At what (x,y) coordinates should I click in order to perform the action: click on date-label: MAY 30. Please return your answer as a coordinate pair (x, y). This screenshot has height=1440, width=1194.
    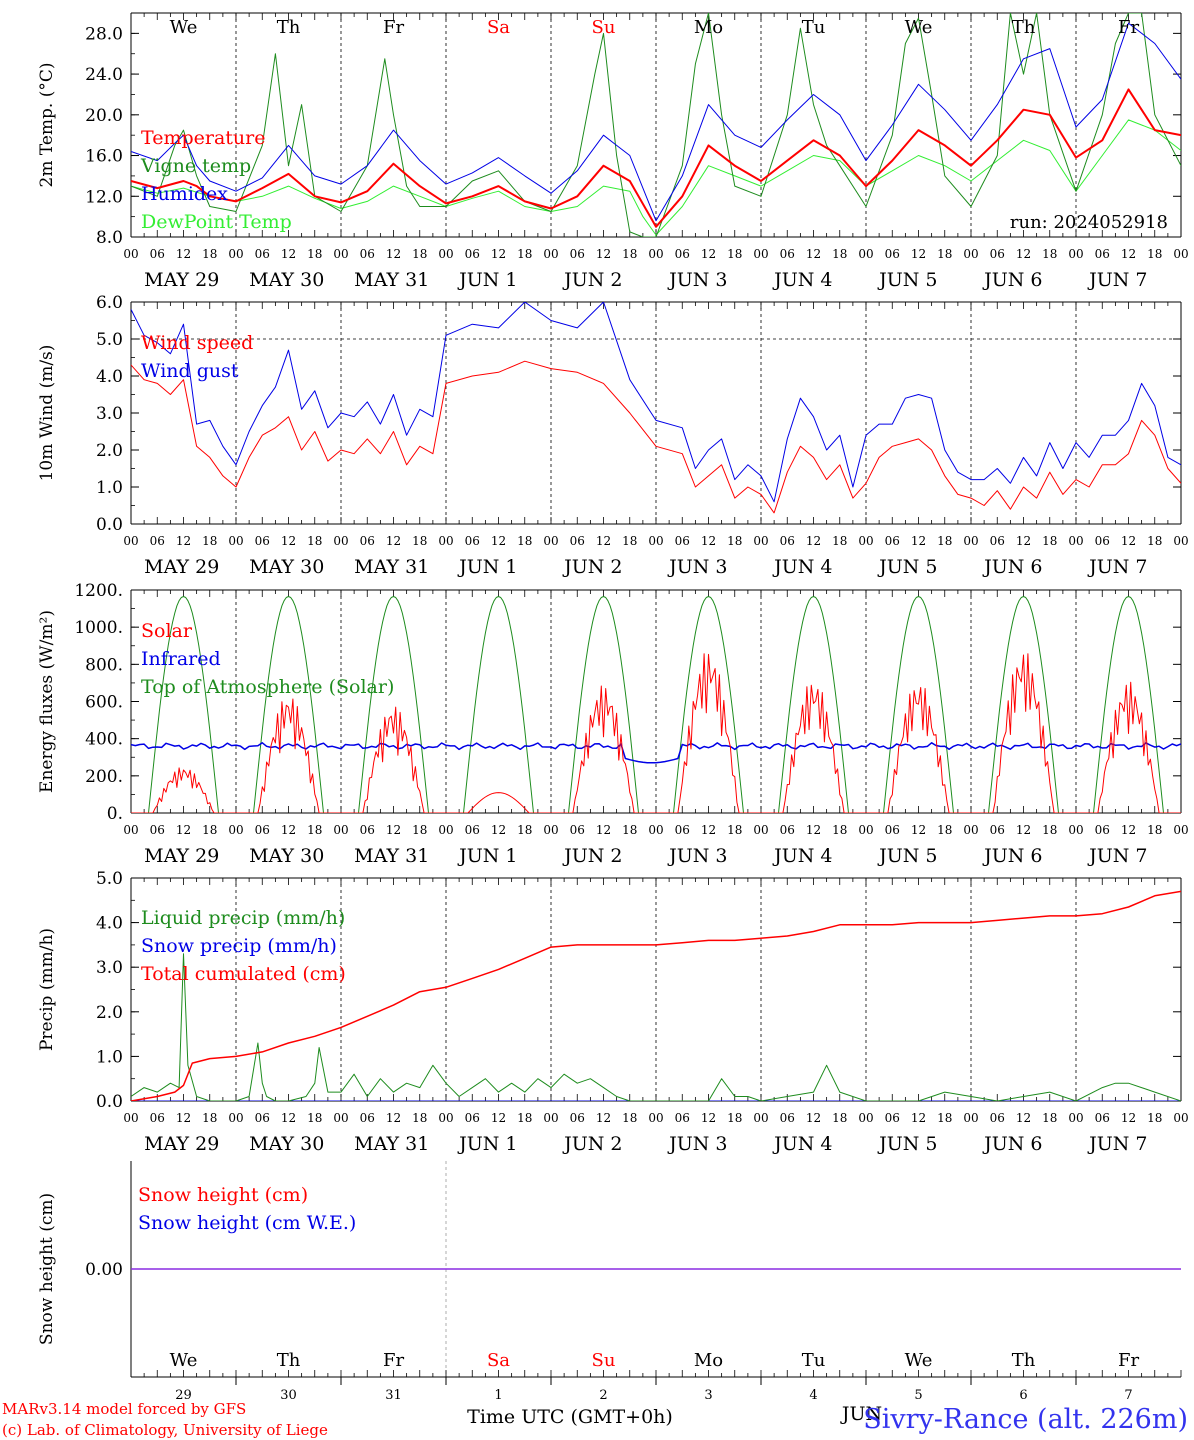
    Looking at the image, I should click on (286, 1144).